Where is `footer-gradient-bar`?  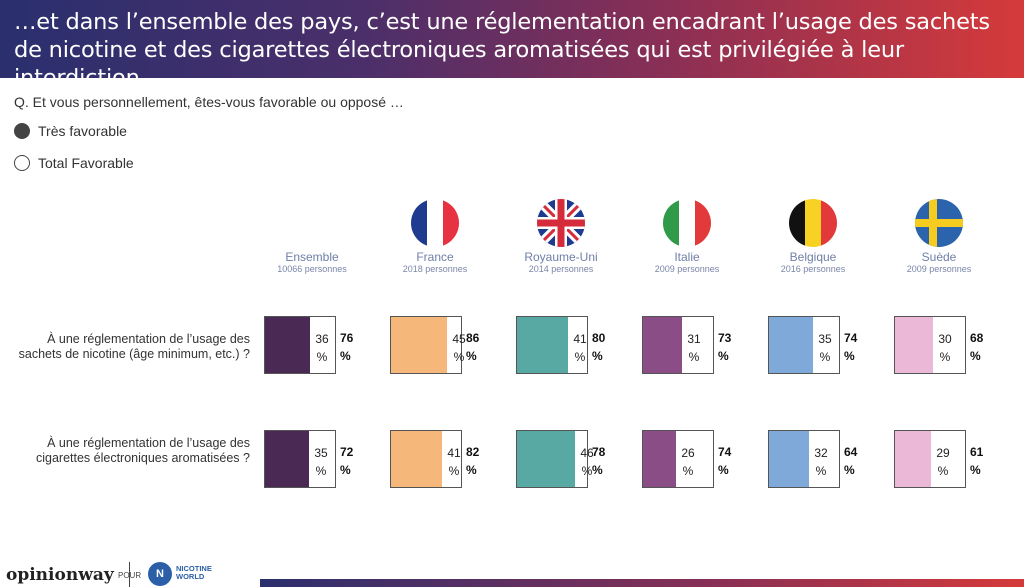 footer-gradient-bar is located at coordinates (642, 583).